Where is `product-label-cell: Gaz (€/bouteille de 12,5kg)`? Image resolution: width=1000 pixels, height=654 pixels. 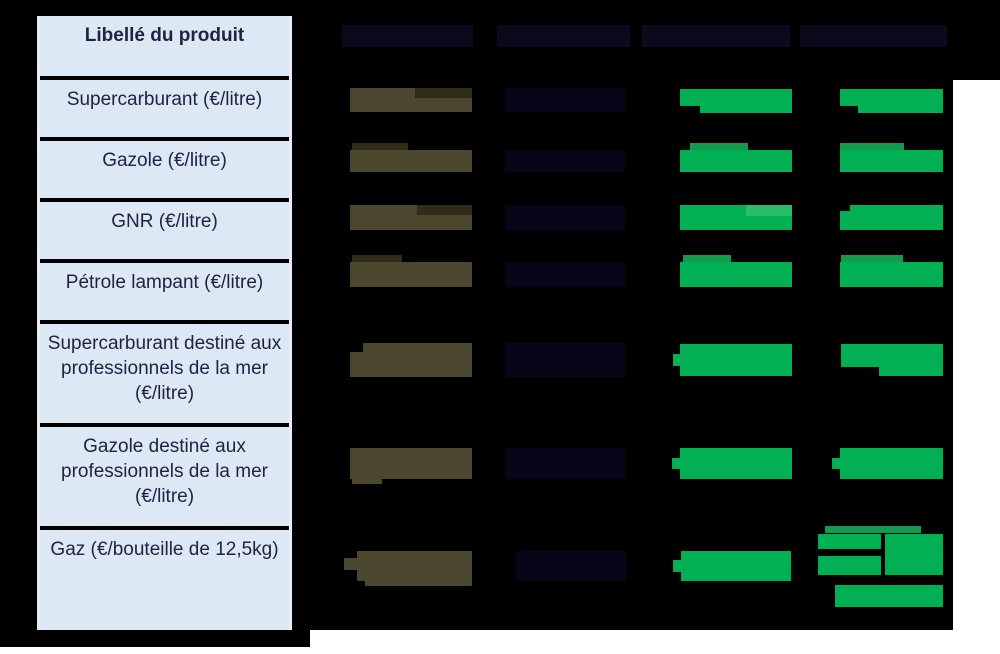 product-label-cell: Gaz (€/bouteille de 12,5kg) is located at coordinates (164, 580).